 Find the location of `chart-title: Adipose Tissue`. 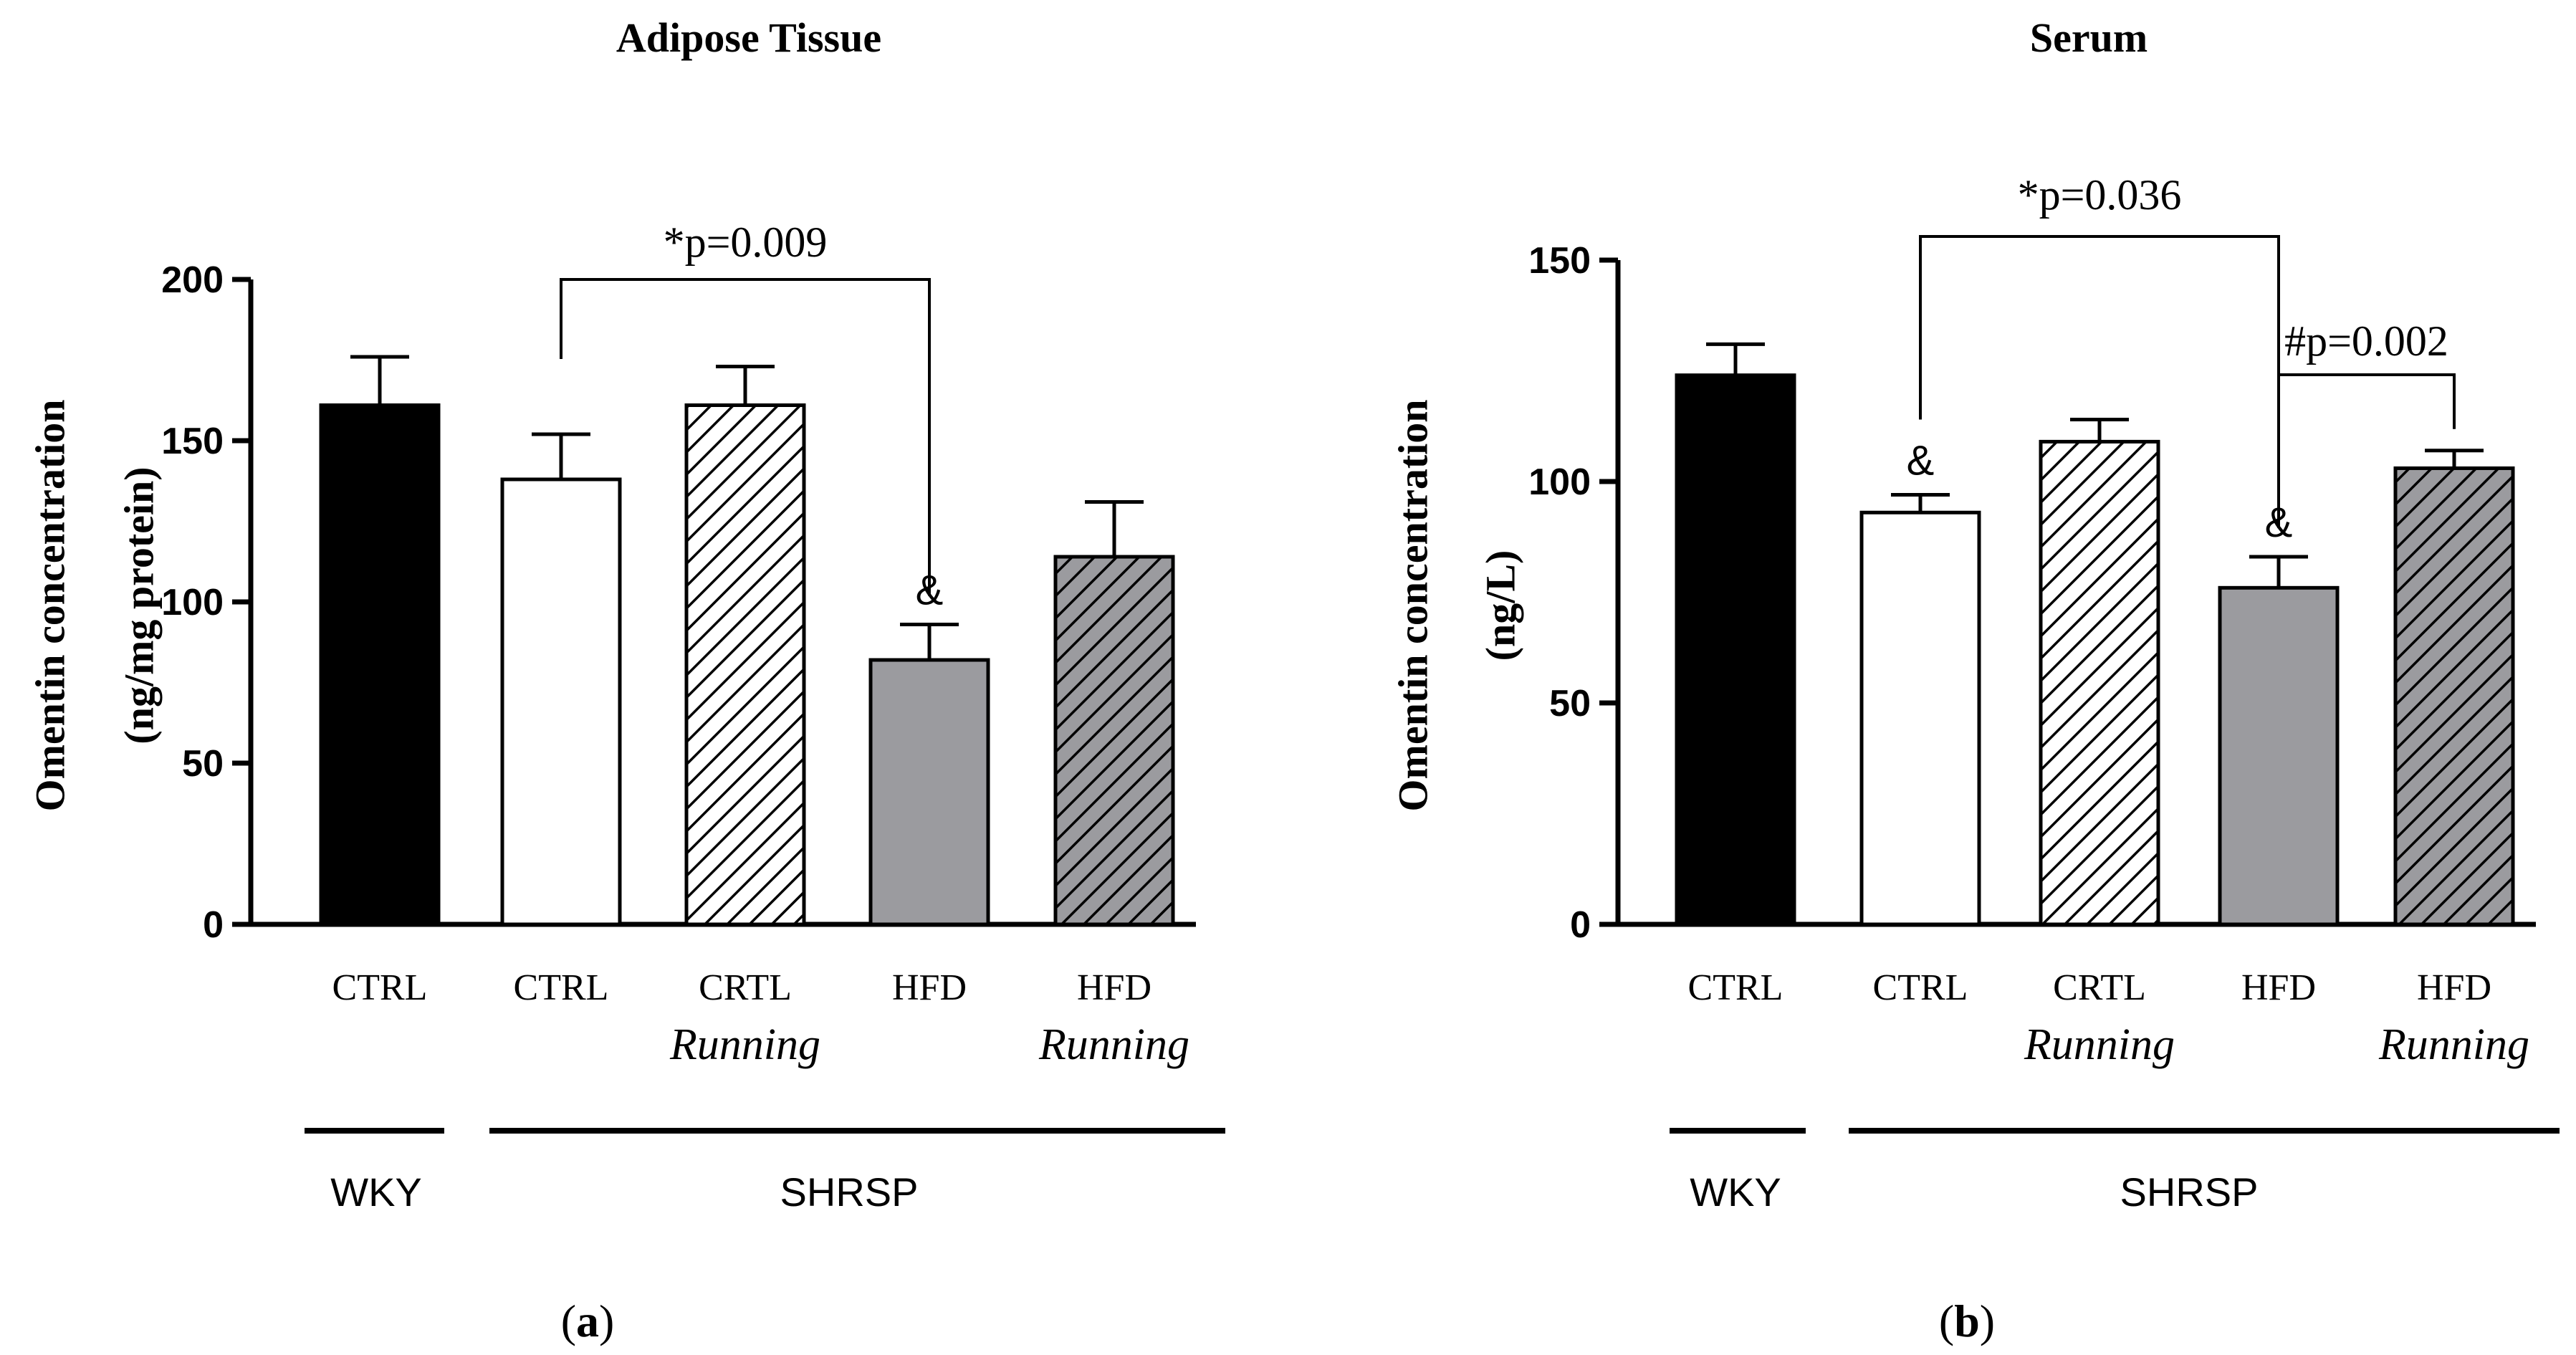

chart-title: Adipose Tissue is located at coordinates (749, 37).